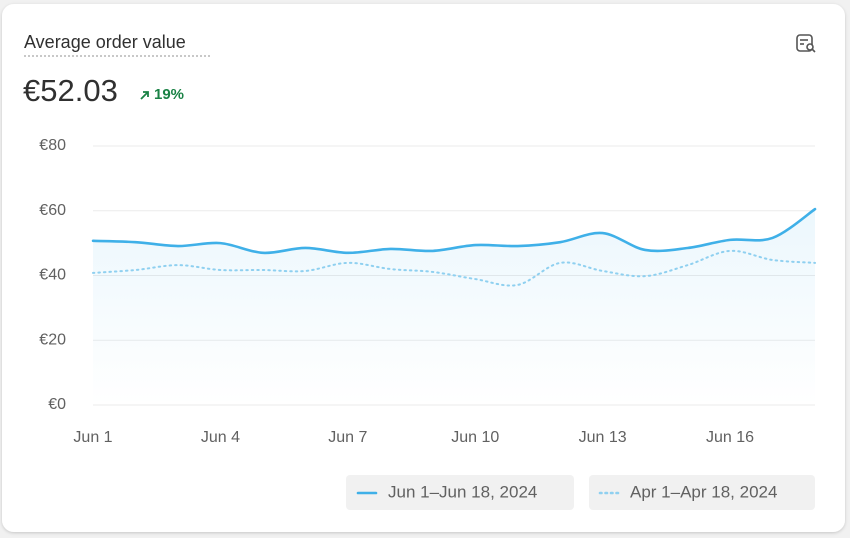 This screenshot has height=538, width=850. Describe the element at coordinates (57, 404) in the screenshot. I see `y-tick-label: €0` at that location.